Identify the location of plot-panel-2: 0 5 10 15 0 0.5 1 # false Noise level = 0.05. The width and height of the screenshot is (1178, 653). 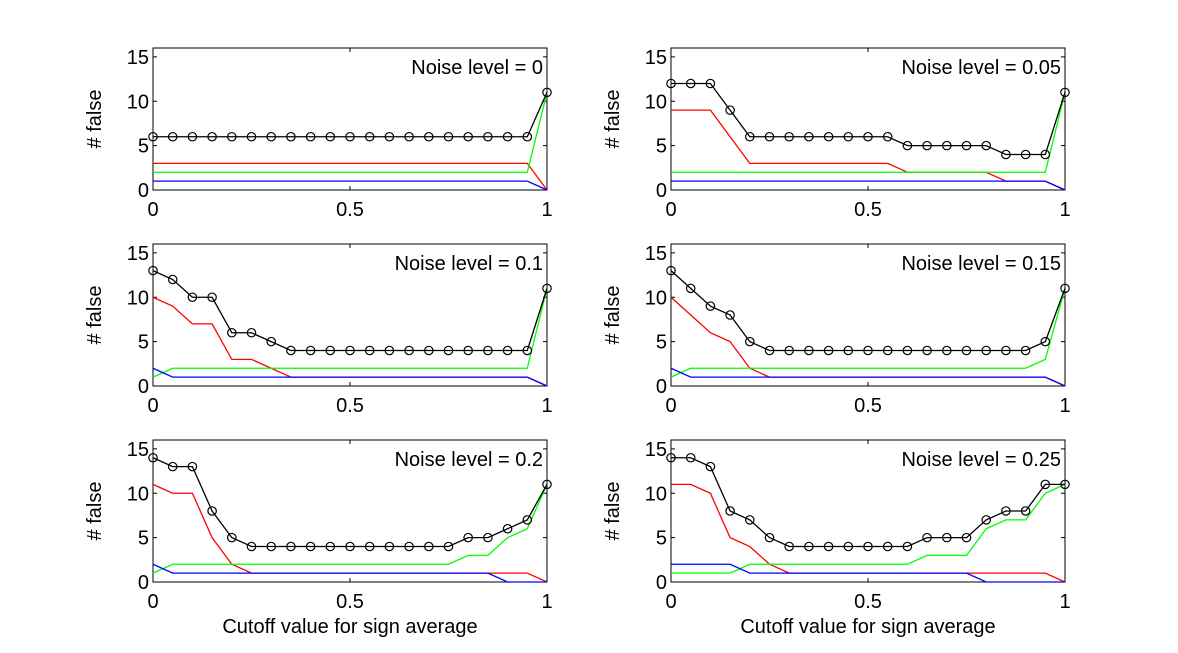
(836, 134).